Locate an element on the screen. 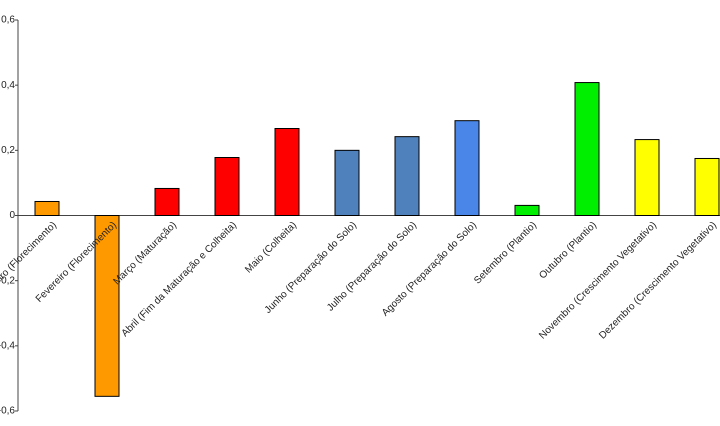  y-tick-label: 0,4 is located at coordinates (8, 85).